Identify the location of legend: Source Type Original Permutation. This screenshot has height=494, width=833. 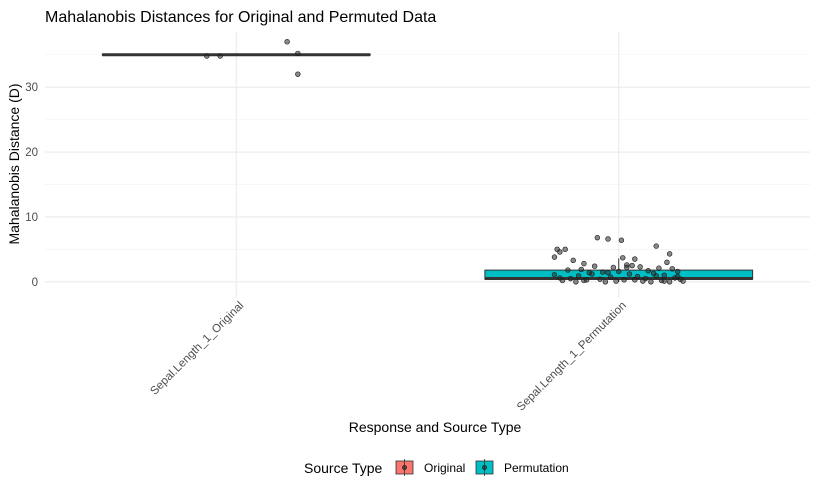
(436, 467).